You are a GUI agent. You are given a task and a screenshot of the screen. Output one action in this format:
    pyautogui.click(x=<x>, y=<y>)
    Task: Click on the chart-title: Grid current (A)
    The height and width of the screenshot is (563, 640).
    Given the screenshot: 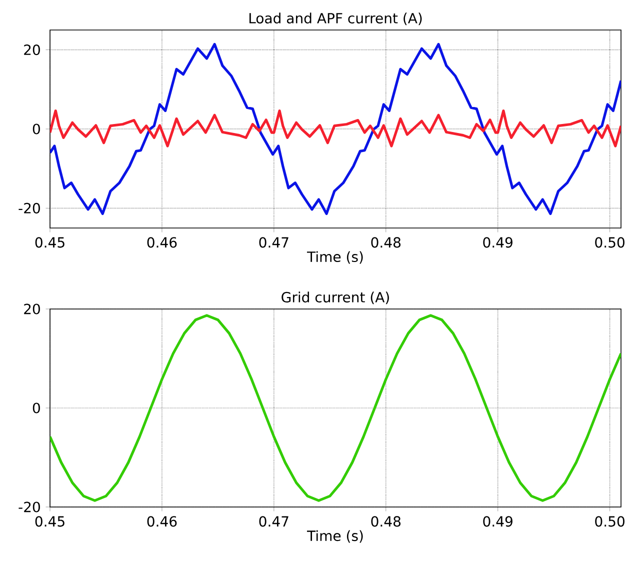 What is the action you would take?
    pyautogui.click(x=335, y=298)
    